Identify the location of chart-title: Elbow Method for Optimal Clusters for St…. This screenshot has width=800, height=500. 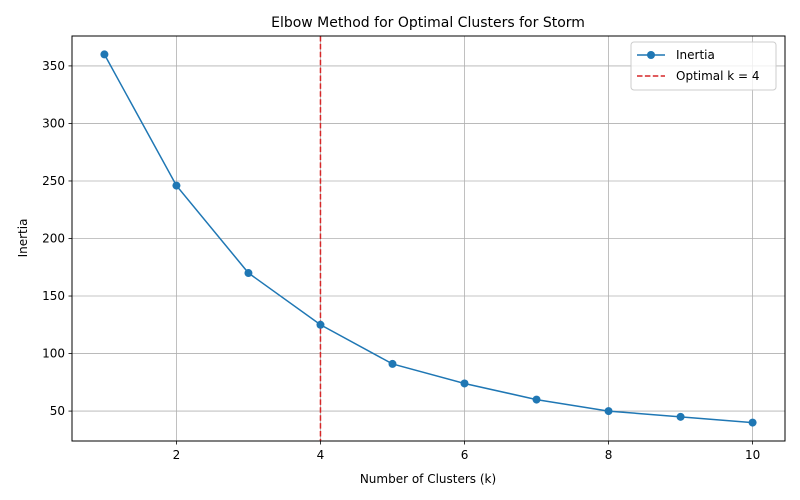
(428, 23).